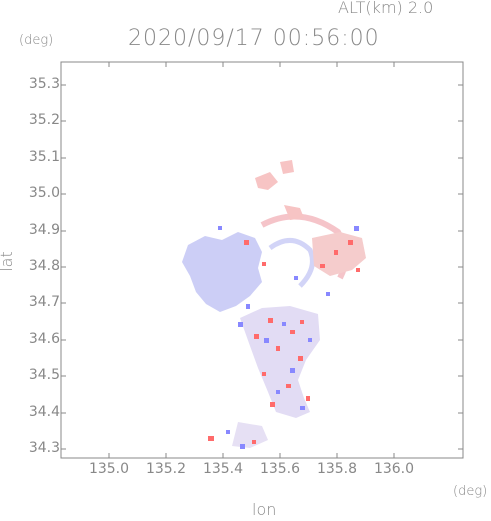 The height and width of the screenshot is (521, 491). Describe the element at coordinates (44, 84) in the screenshot. I see `y-tick-label: 35.3` at that location.